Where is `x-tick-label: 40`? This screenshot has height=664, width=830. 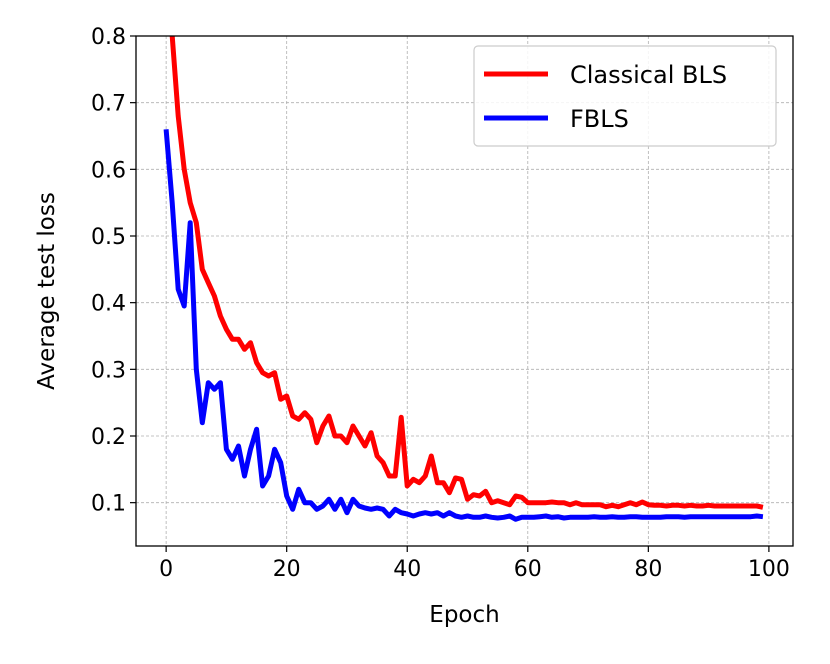 x-tick-label: 40 is located at coordinates (407, 569).